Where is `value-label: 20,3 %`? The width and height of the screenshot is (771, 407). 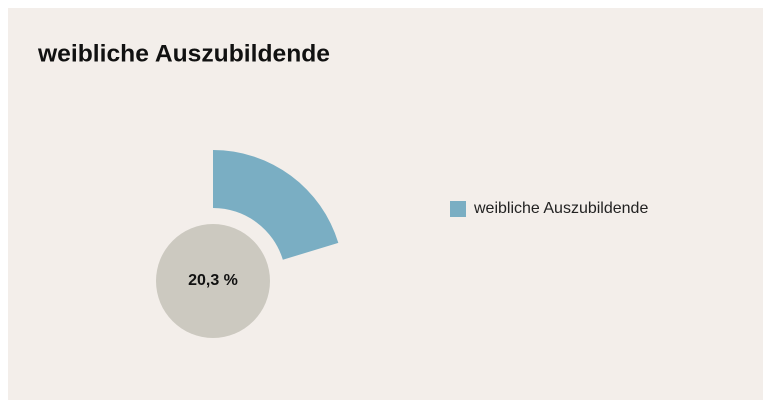 value-label: 20,3 % is located at coordinates (213, 280).